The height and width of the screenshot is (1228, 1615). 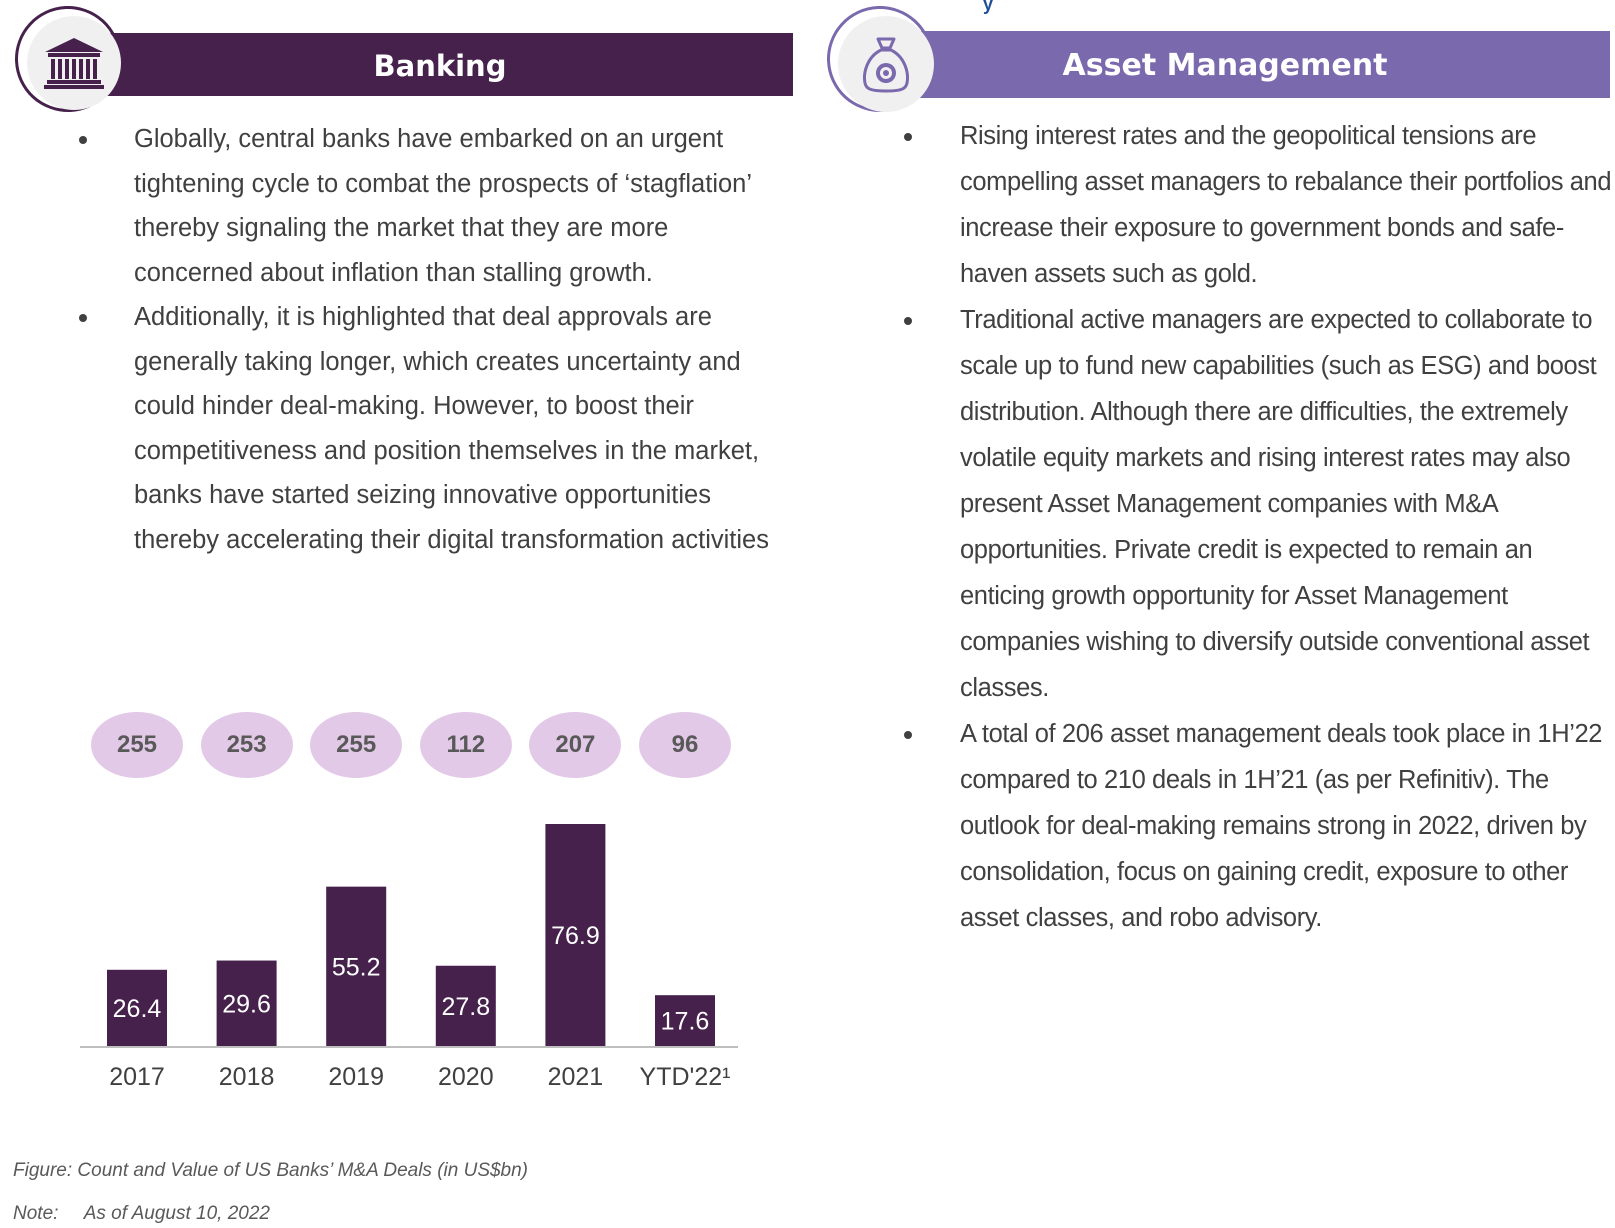 I want to click on asset-management-icon-badge, so click(x=886, y=64).